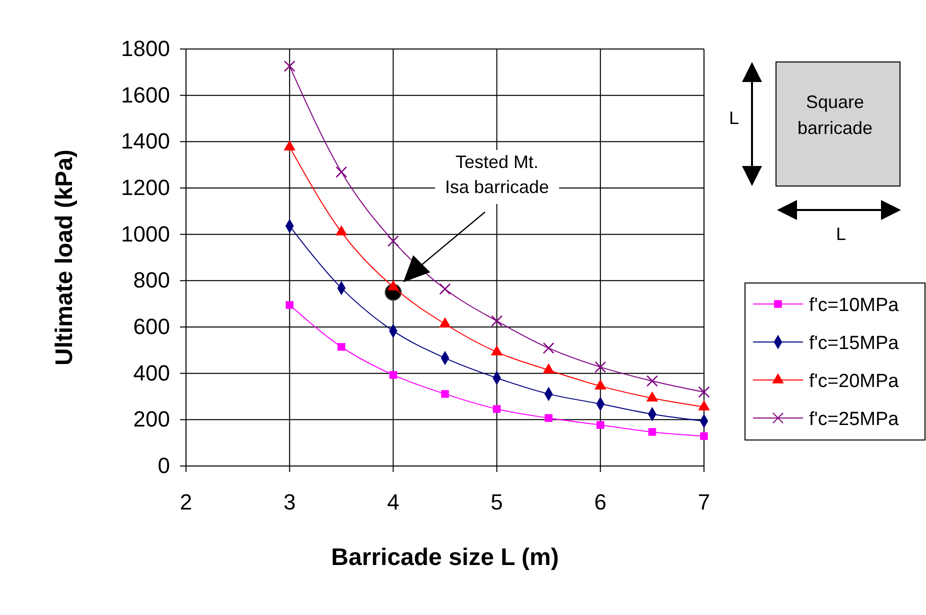 The width and height of the screenshot is (926, 615). Describe the element at coordinates (64, 257) in the screenshot. I see `y-axis-title: Ultimate load (kPa)` at that location.